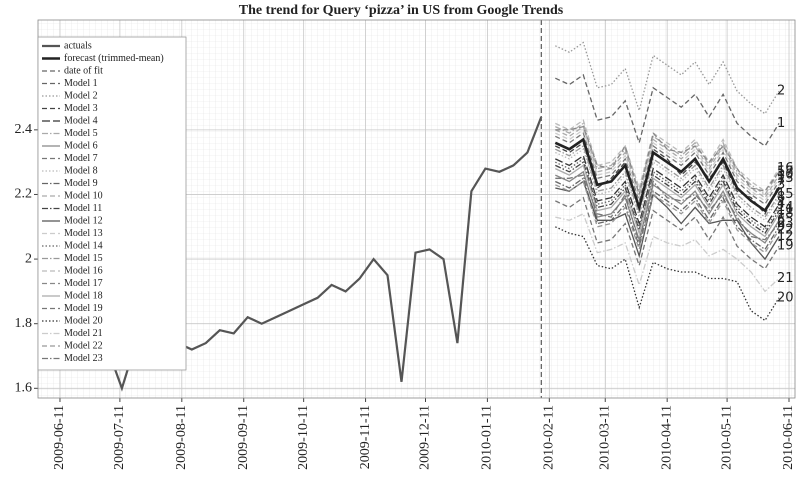  What do you see at coordinates (83, 333) in the screenshot?
I see `legend-label: Model 21` at bounding box center [83, 333].